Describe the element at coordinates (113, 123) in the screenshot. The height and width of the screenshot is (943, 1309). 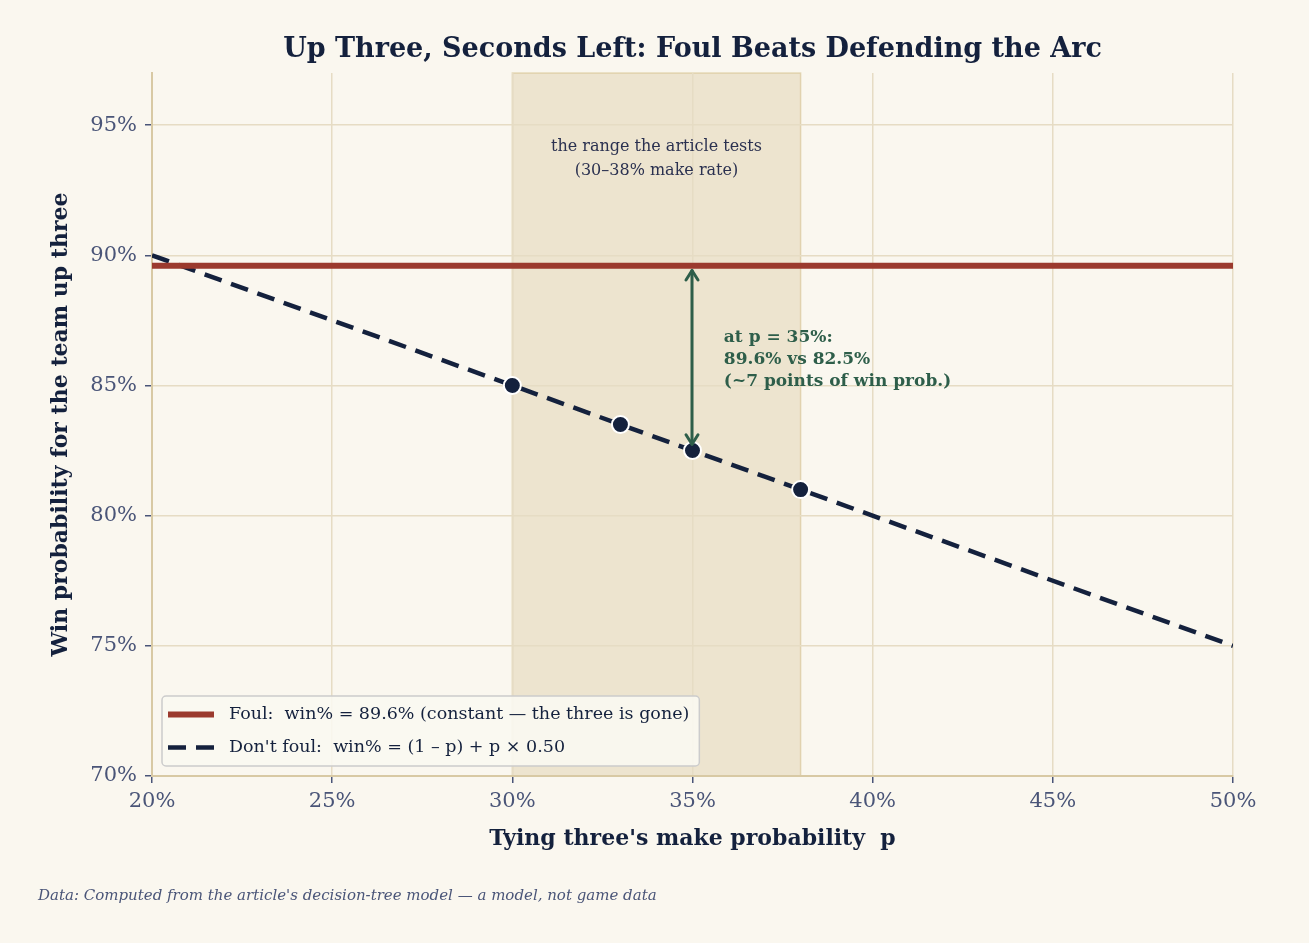
I see `y-tick-label: 95%` at that location.